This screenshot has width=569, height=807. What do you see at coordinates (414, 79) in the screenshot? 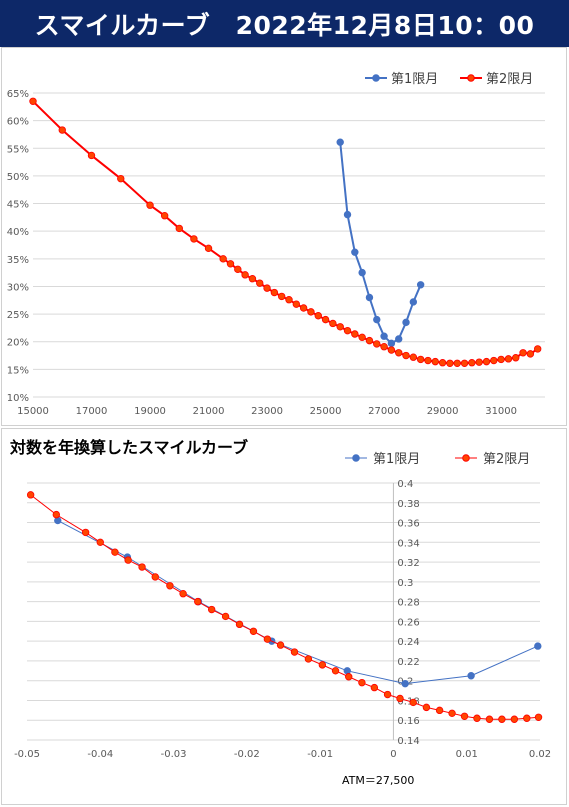
I see `legend-label: 第1限月` at bounding box center [414, 79].